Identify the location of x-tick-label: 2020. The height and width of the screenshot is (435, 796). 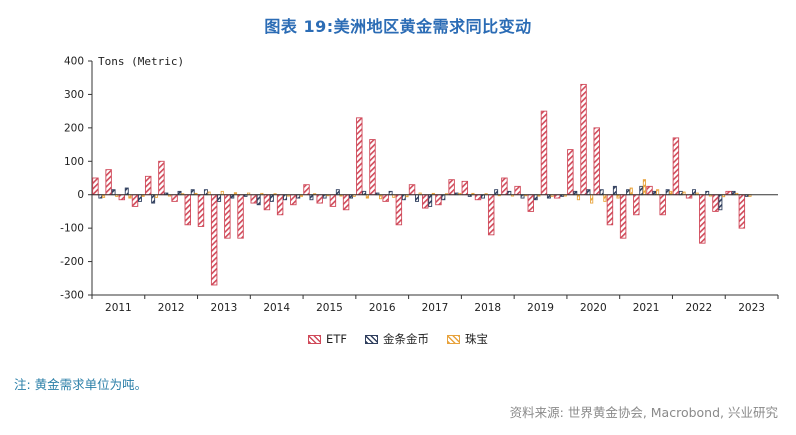
(593, 308).